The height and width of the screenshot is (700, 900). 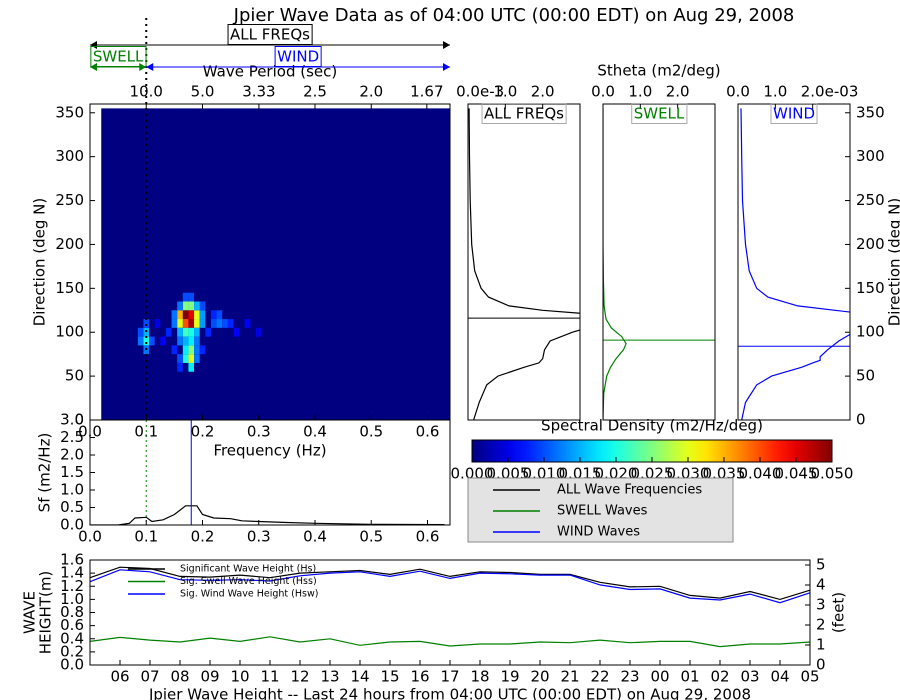 I want to click on y-tick-label: 50, so click(x=74, y=376).